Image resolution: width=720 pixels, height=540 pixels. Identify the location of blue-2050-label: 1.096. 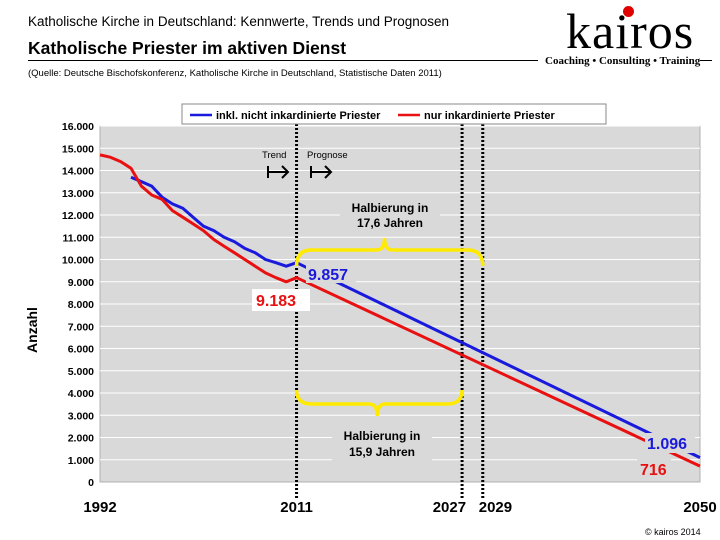
(667, 444).